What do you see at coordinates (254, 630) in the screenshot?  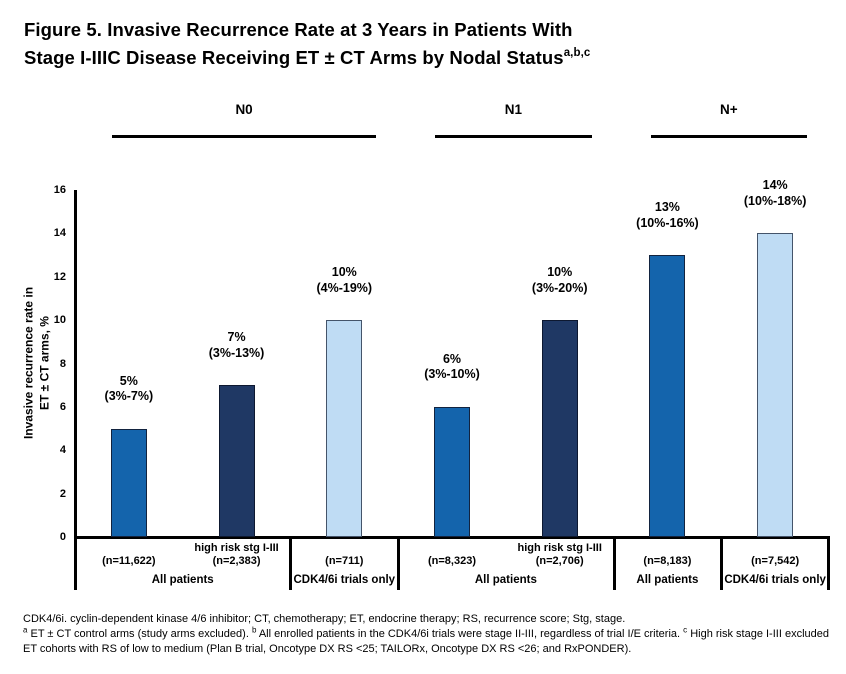 I see `footnote-superscript: b` at bounding box center [254, 630].